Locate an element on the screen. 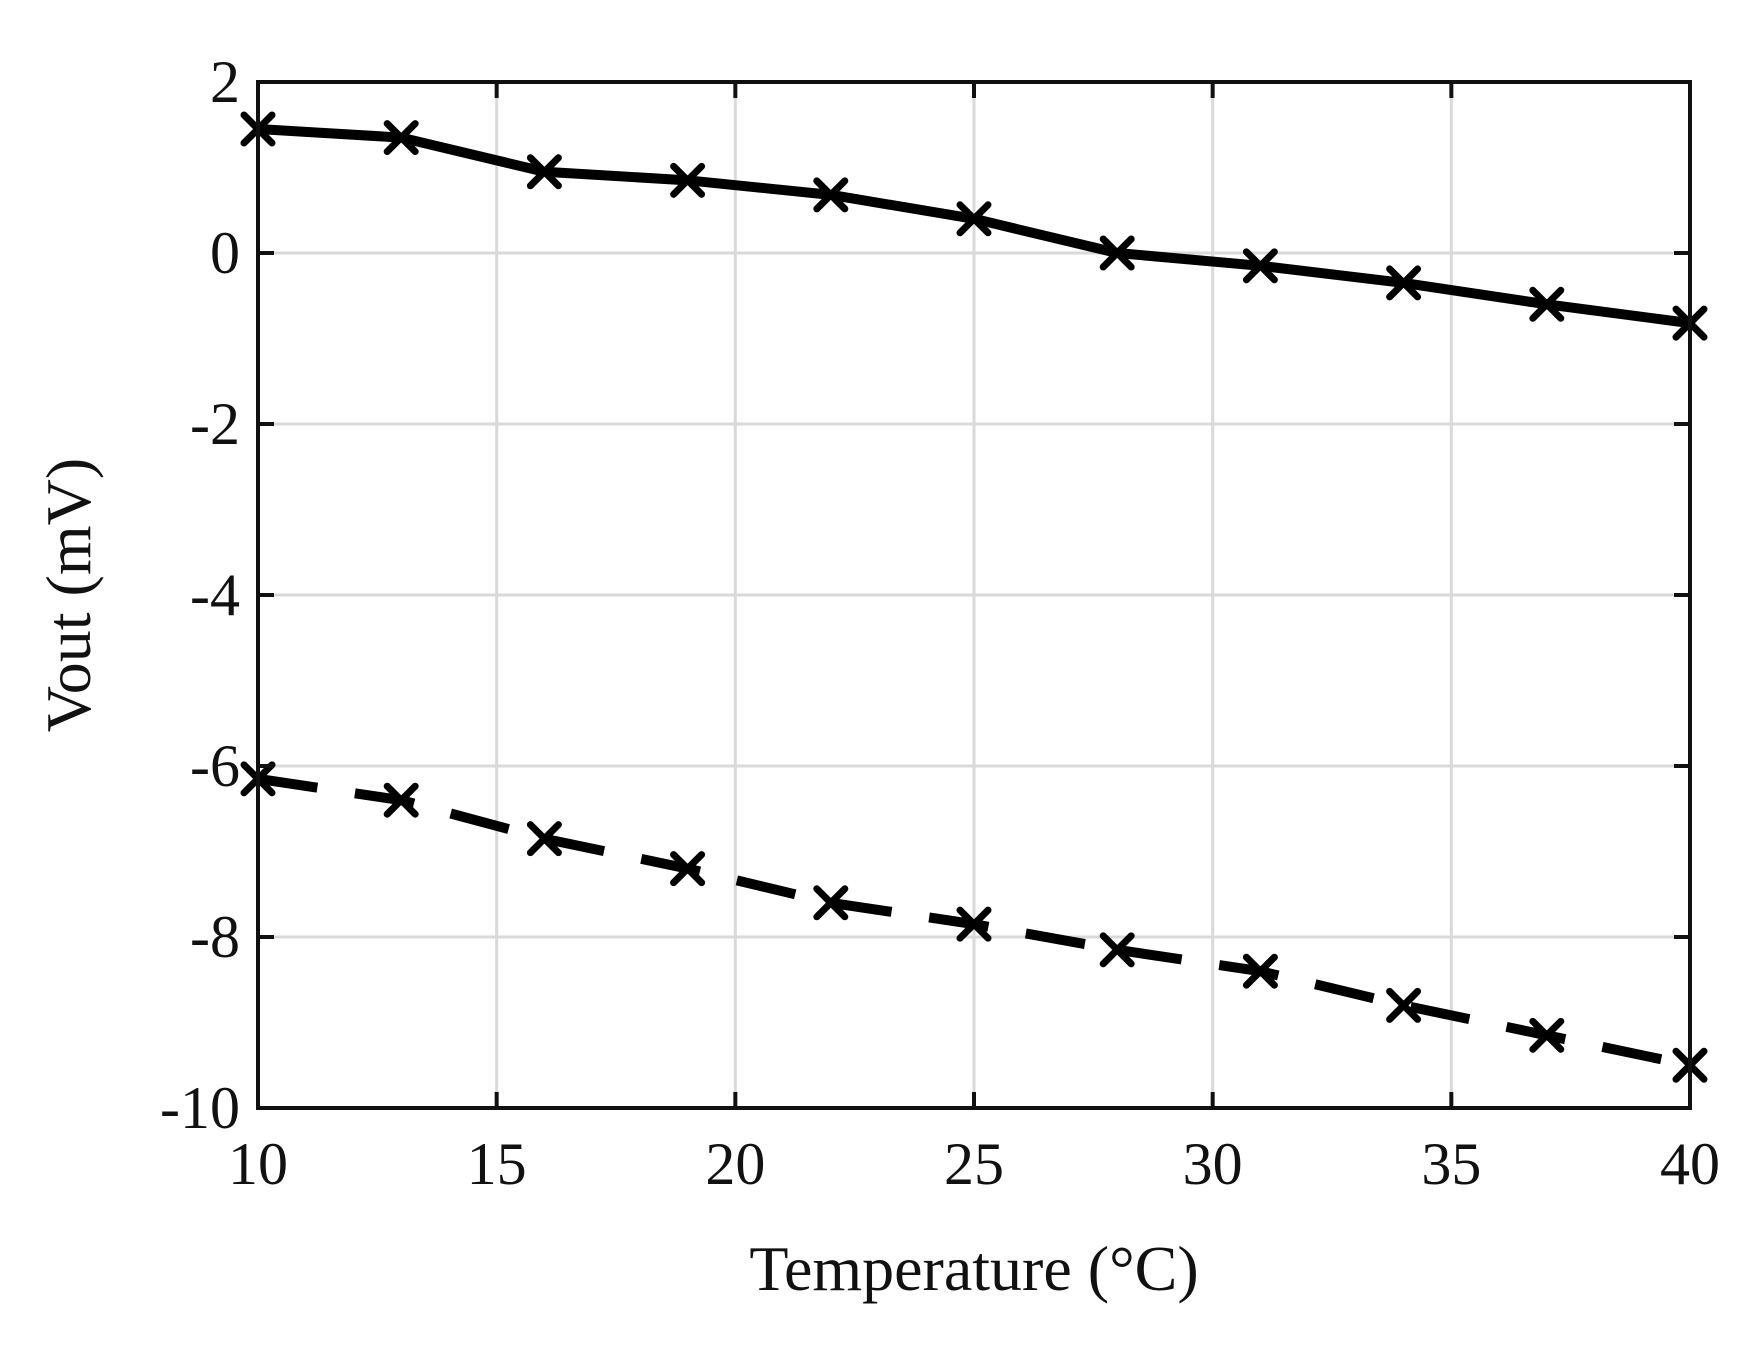 This screenshot has width=1759, height=1349. x-tick-label: 30 is located at coordinates (1213, 1164).